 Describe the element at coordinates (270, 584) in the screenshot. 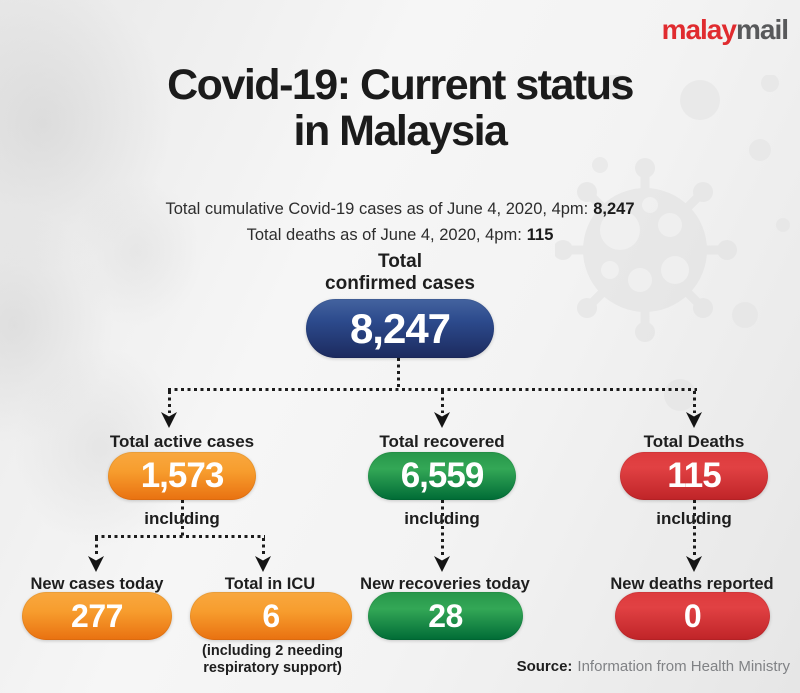

I see `node-label-icu: Total in ICU` at that location.